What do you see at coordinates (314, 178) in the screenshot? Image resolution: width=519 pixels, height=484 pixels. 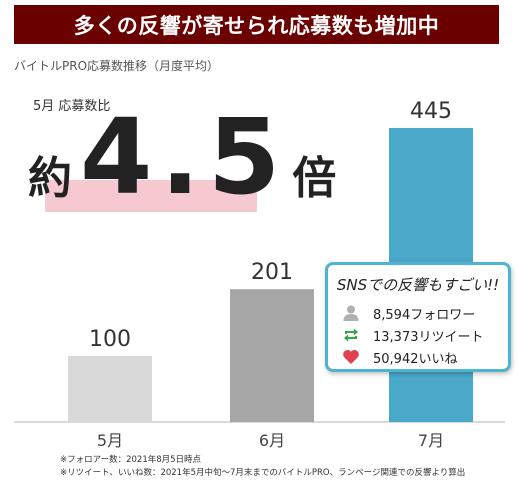 I see `multiplier-suffix: 倍` at bounding box center [314, 178].